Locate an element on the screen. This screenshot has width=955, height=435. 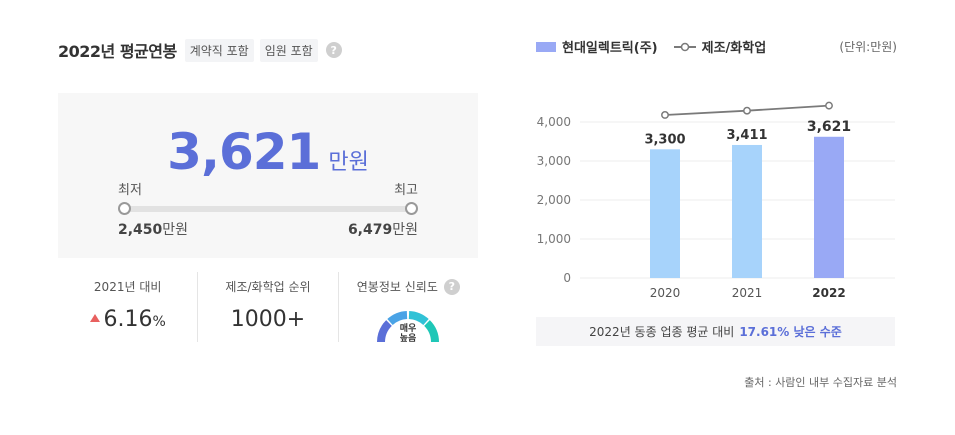
max-label: 최고 is located at coordinates (406, 190).